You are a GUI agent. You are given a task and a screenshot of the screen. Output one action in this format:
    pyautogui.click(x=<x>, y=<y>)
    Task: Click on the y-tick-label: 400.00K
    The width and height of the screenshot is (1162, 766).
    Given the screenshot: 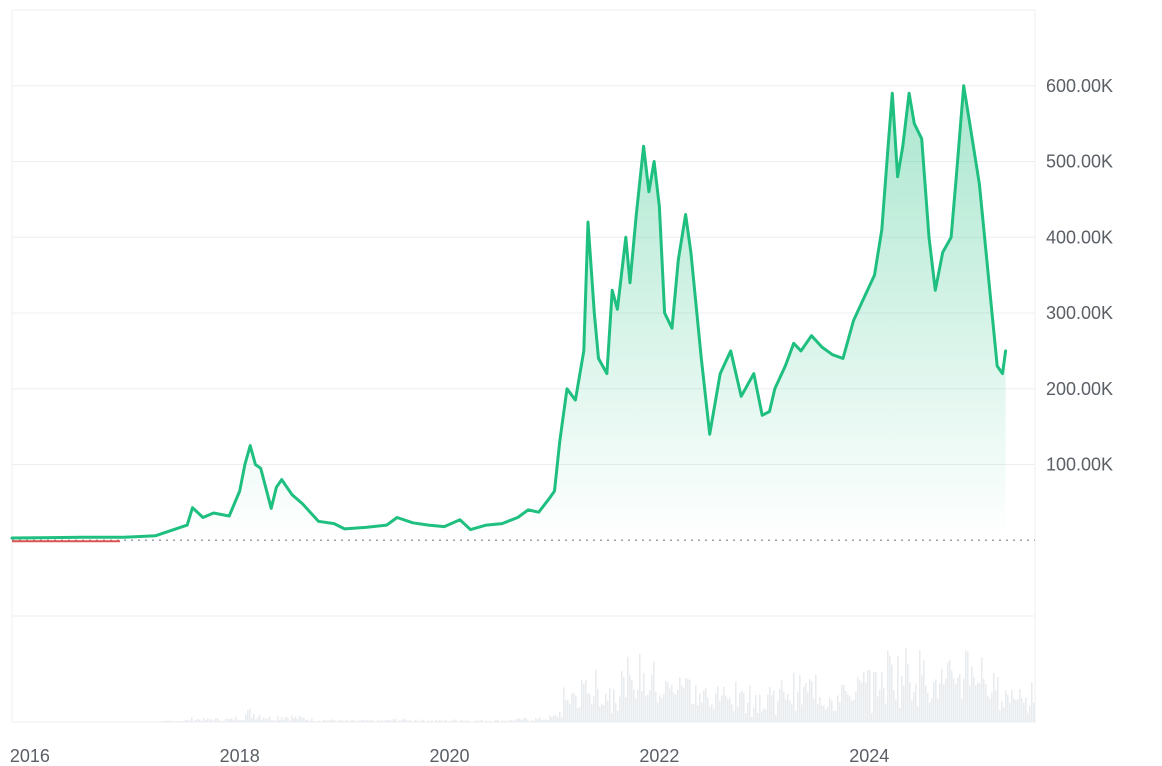 What is the action you would take?
    pyautogui.click(x=1079, y=237)
    